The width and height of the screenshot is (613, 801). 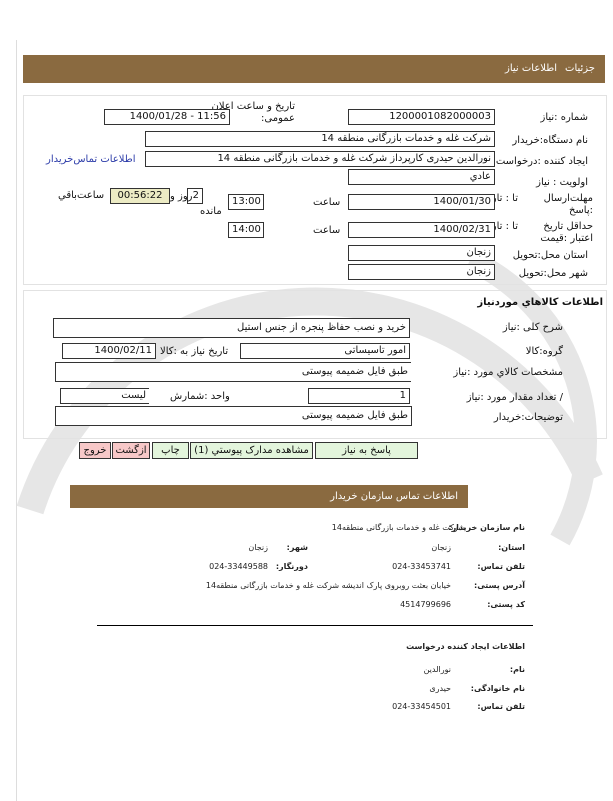 I want to click on deadline-label: مهلت‌ارسال :پاسخ, so click(x=568, y=204).